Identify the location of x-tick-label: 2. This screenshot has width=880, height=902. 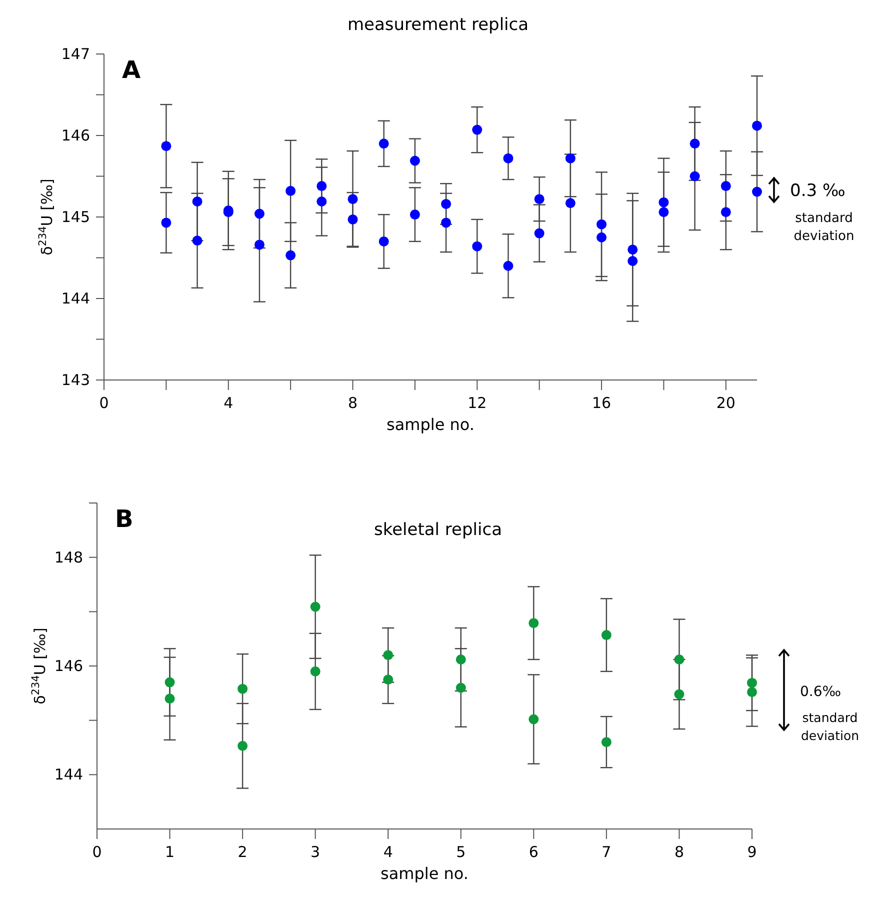
(243, 852).